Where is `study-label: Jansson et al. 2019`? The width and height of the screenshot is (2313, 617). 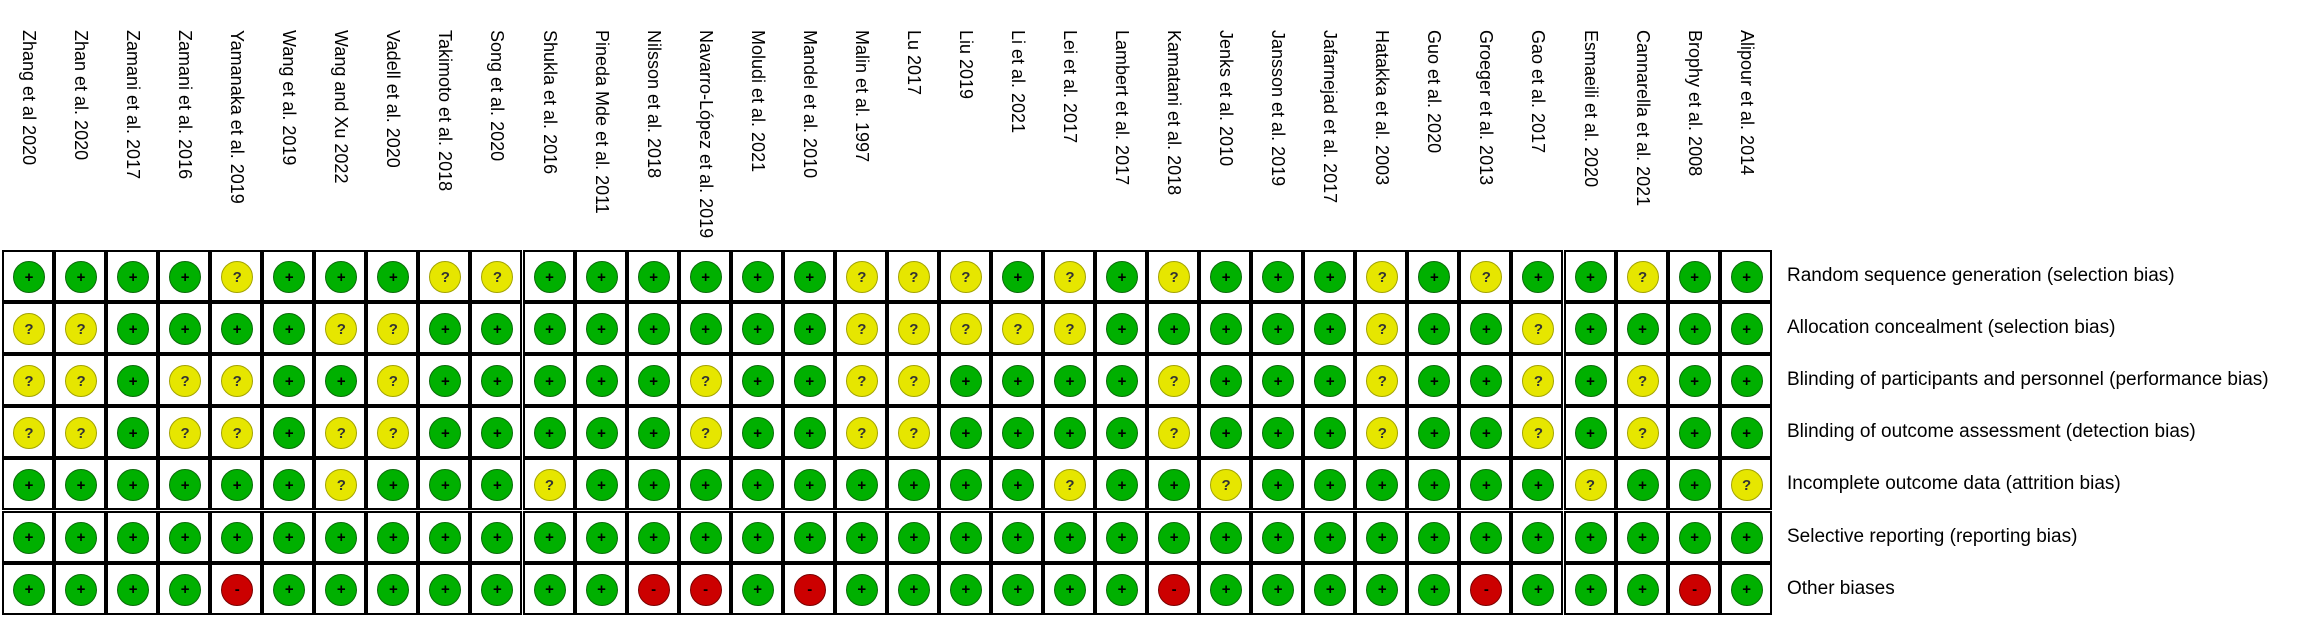 study-label: Jansson et al. 2019 is located at coordinates (1278, 108).